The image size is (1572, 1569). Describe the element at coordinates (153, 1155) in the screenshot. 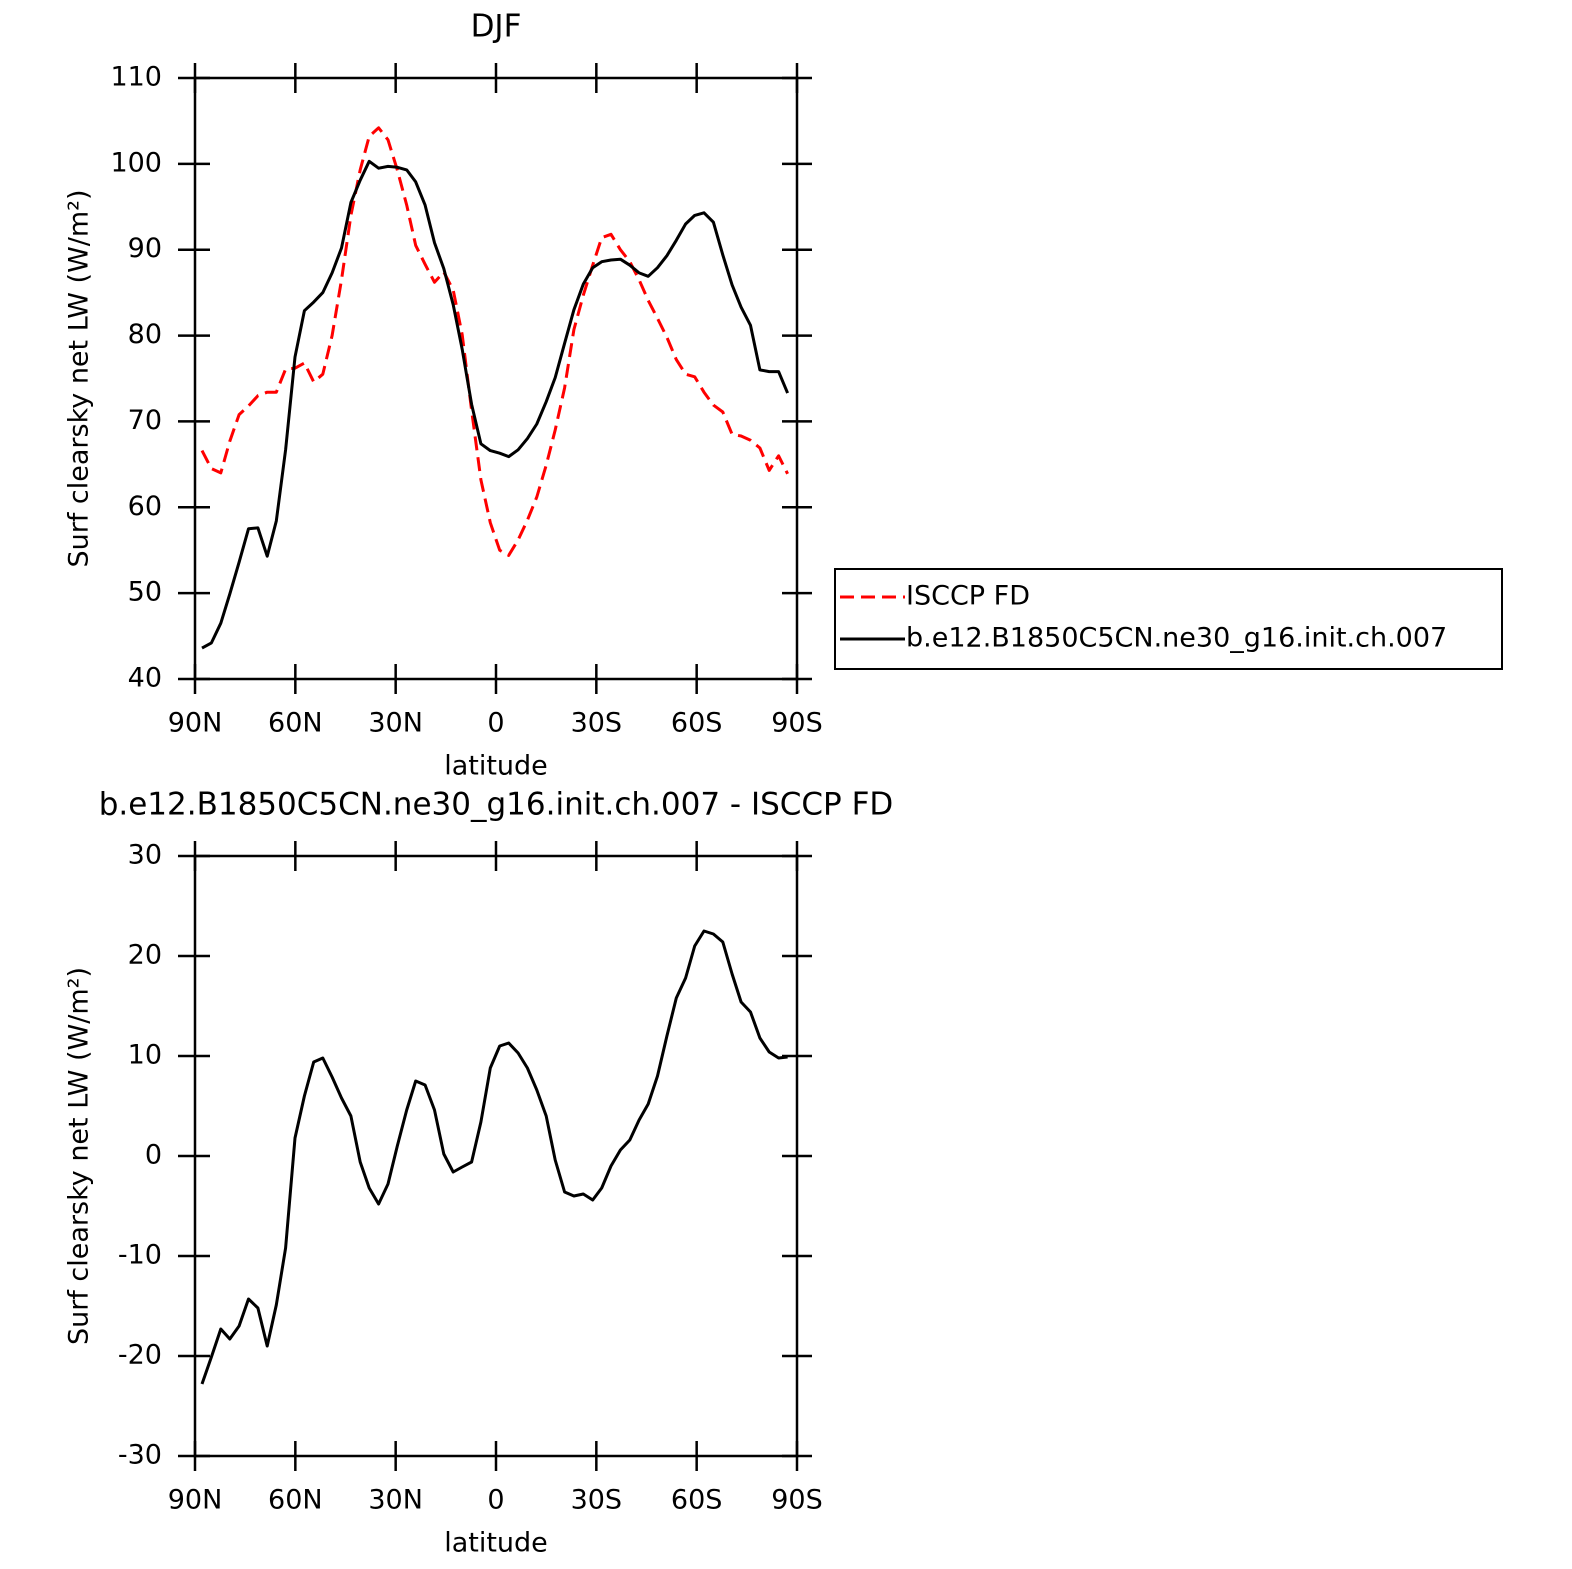

I see `y-tick-label: 0` at that location.